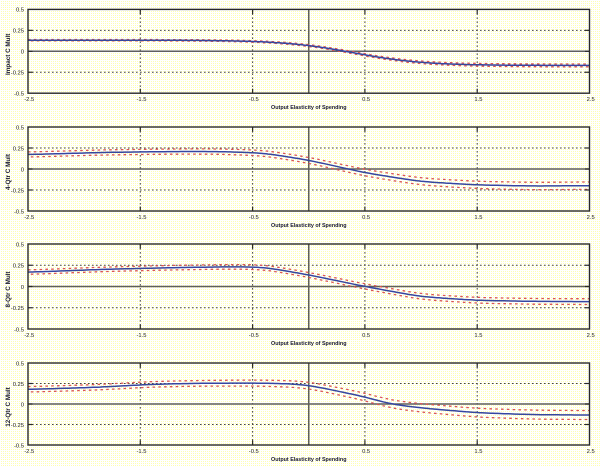 This screenshot has height=466, width=600. Describe the element at coordinates (8, 54) in the screenshot. I see `svg-text: Impact C Mult` at that location.